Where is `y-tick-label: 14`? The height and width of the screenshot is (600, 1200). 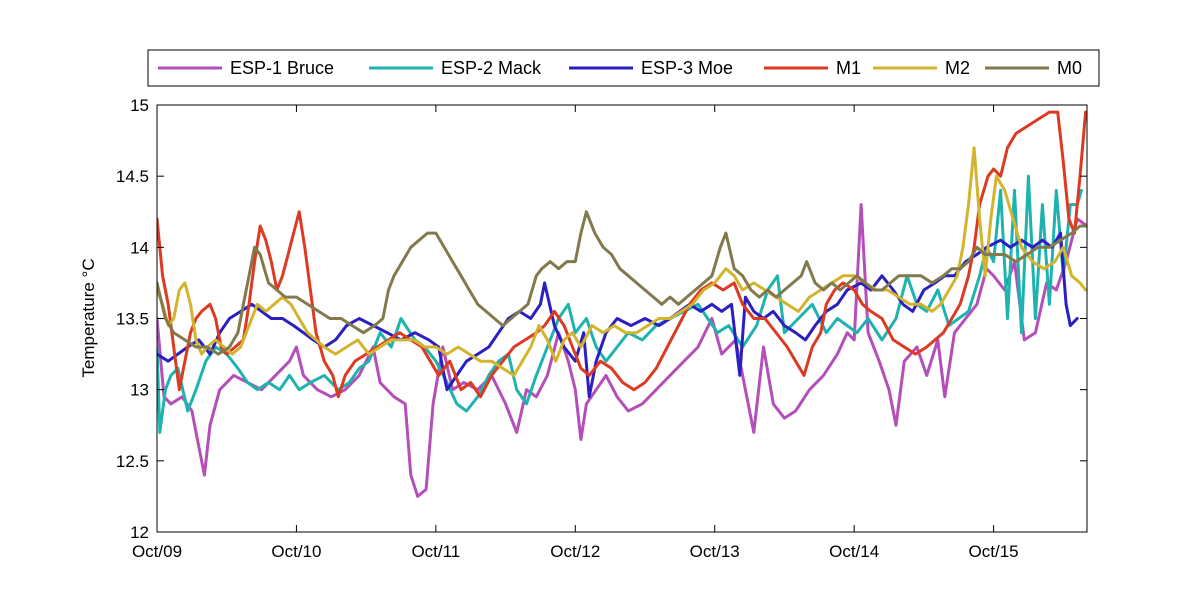 y-tick-label: 14 is located at coordinates (139, 247).